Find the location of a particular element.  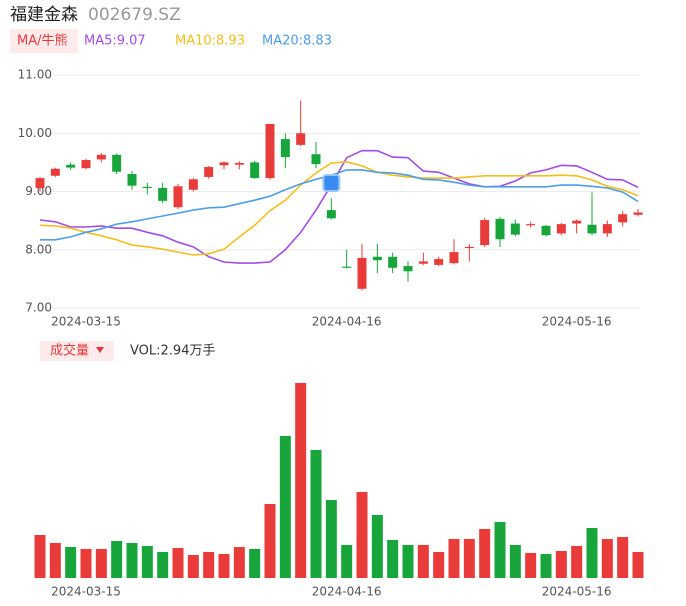

legend-entry: MA5:9.07 is located at coordinates (115, 41).